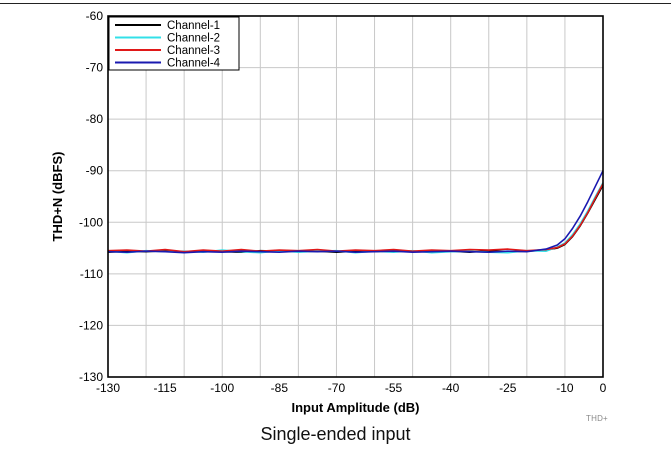 This screenshot has width=671, height=454. What do you see at coordinates (193, 26) in the screenshot?
I see `legend-label: Channel-1` at bounding box center [193, 26].